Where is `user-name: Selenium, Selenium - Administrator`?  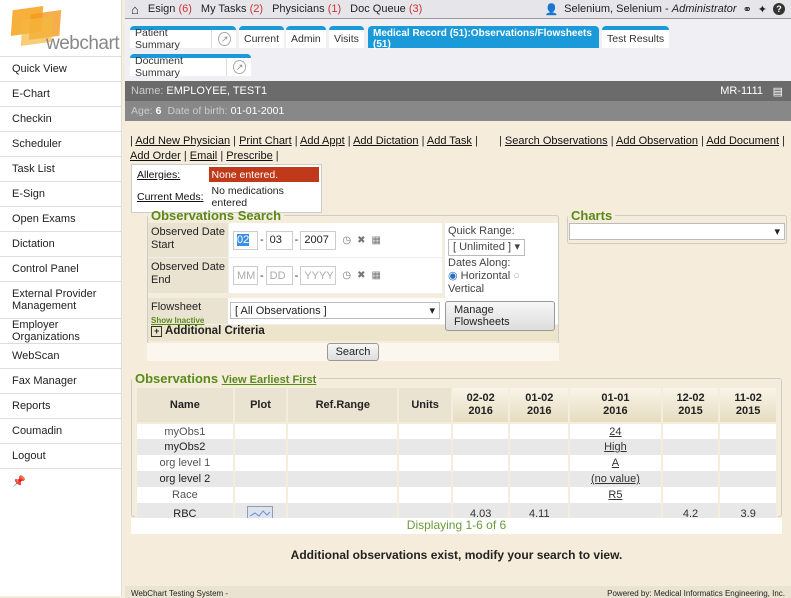
user-name: Selenium, Selenium - Administrator is located at coordinates (650, 9).